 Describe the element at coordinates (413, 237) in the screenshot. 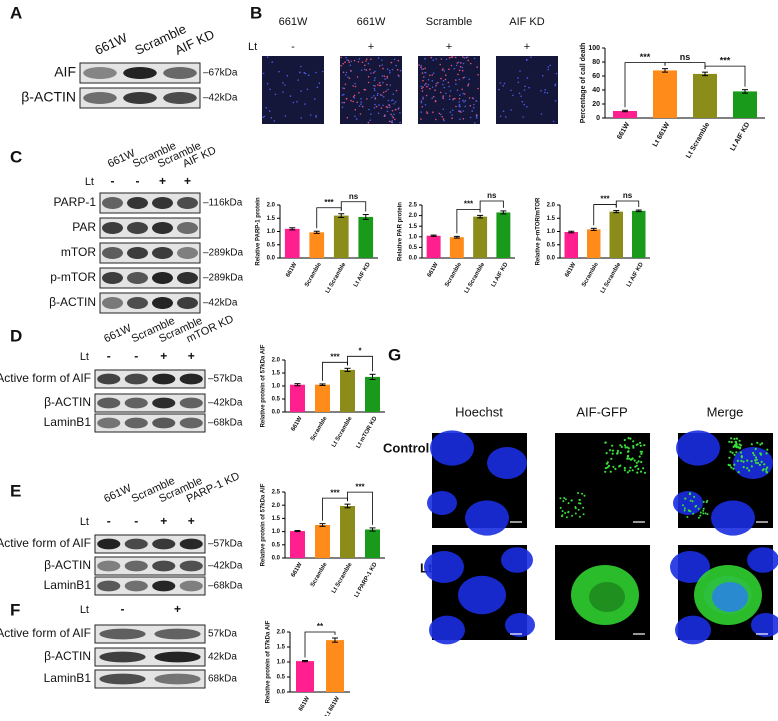

I see `y-tick-label: 1.0` at that location.